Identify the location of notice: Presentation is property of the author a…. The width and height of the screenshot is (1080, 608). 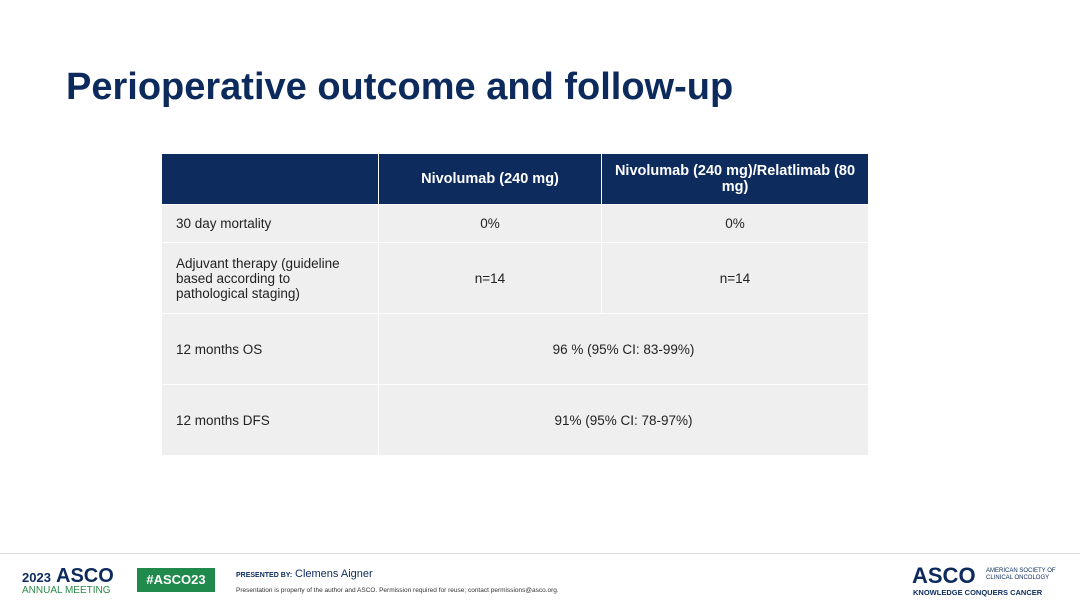
(397, 590).